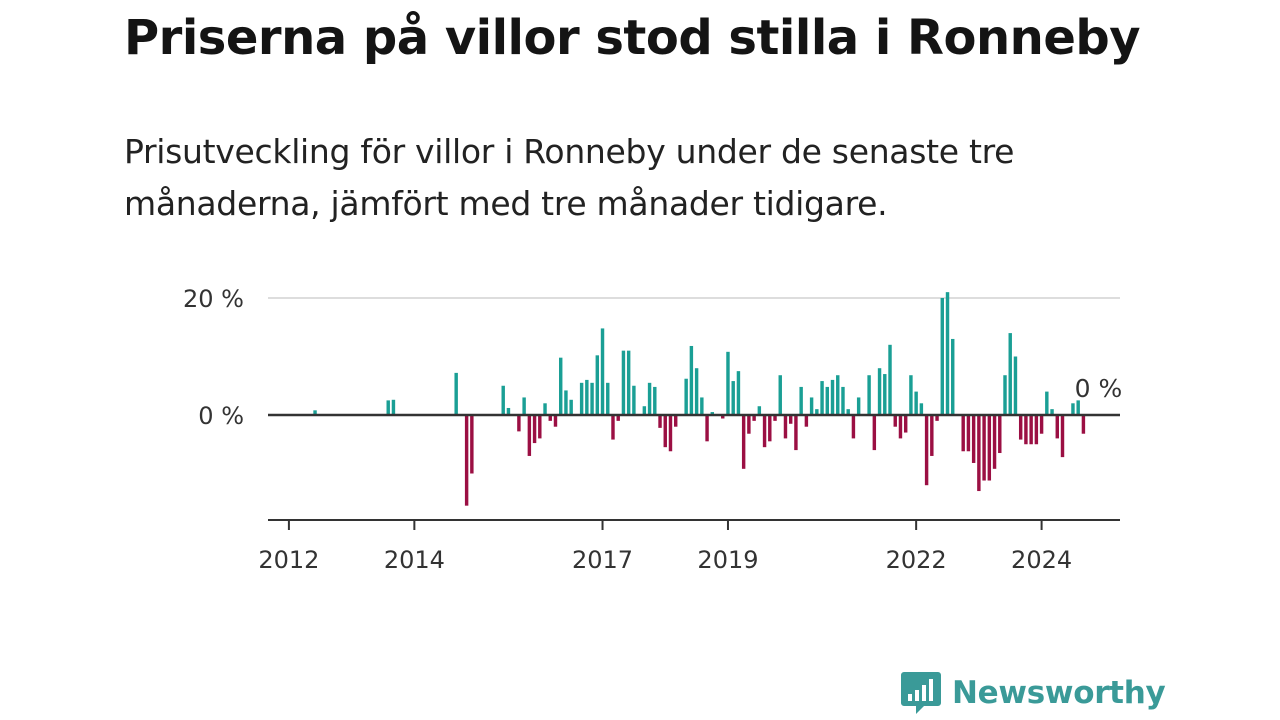  I want to click on last-value-label: 0 %, so click(1099, 388).